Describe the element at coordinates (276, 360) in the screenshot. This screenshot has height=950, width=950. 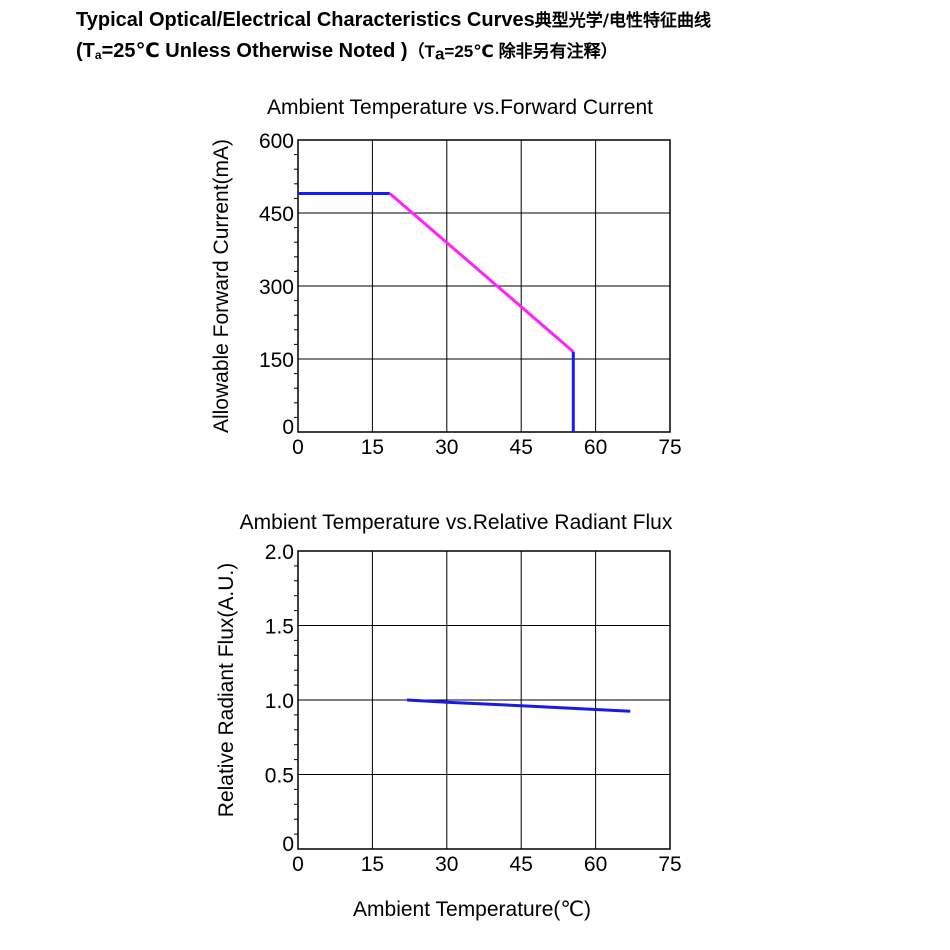
I see `chart1-y-tick-label: 150` at that location.